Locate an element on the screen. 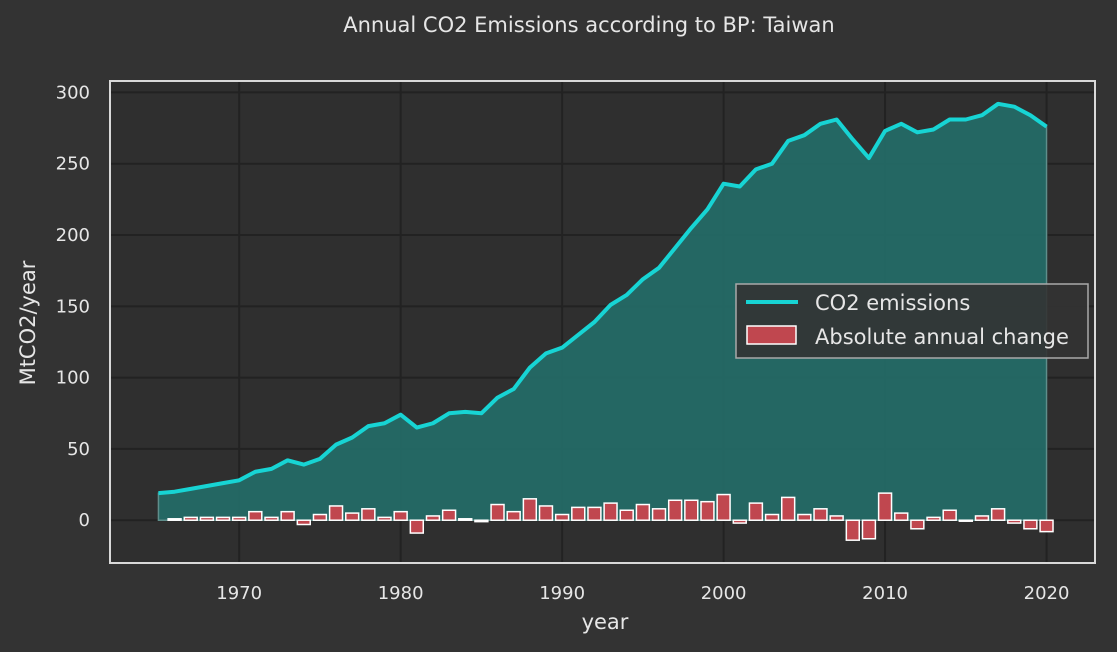 This screenshot has height=652, width=1117. x-tick-label: 1990 is located at coordinates (562, 593).